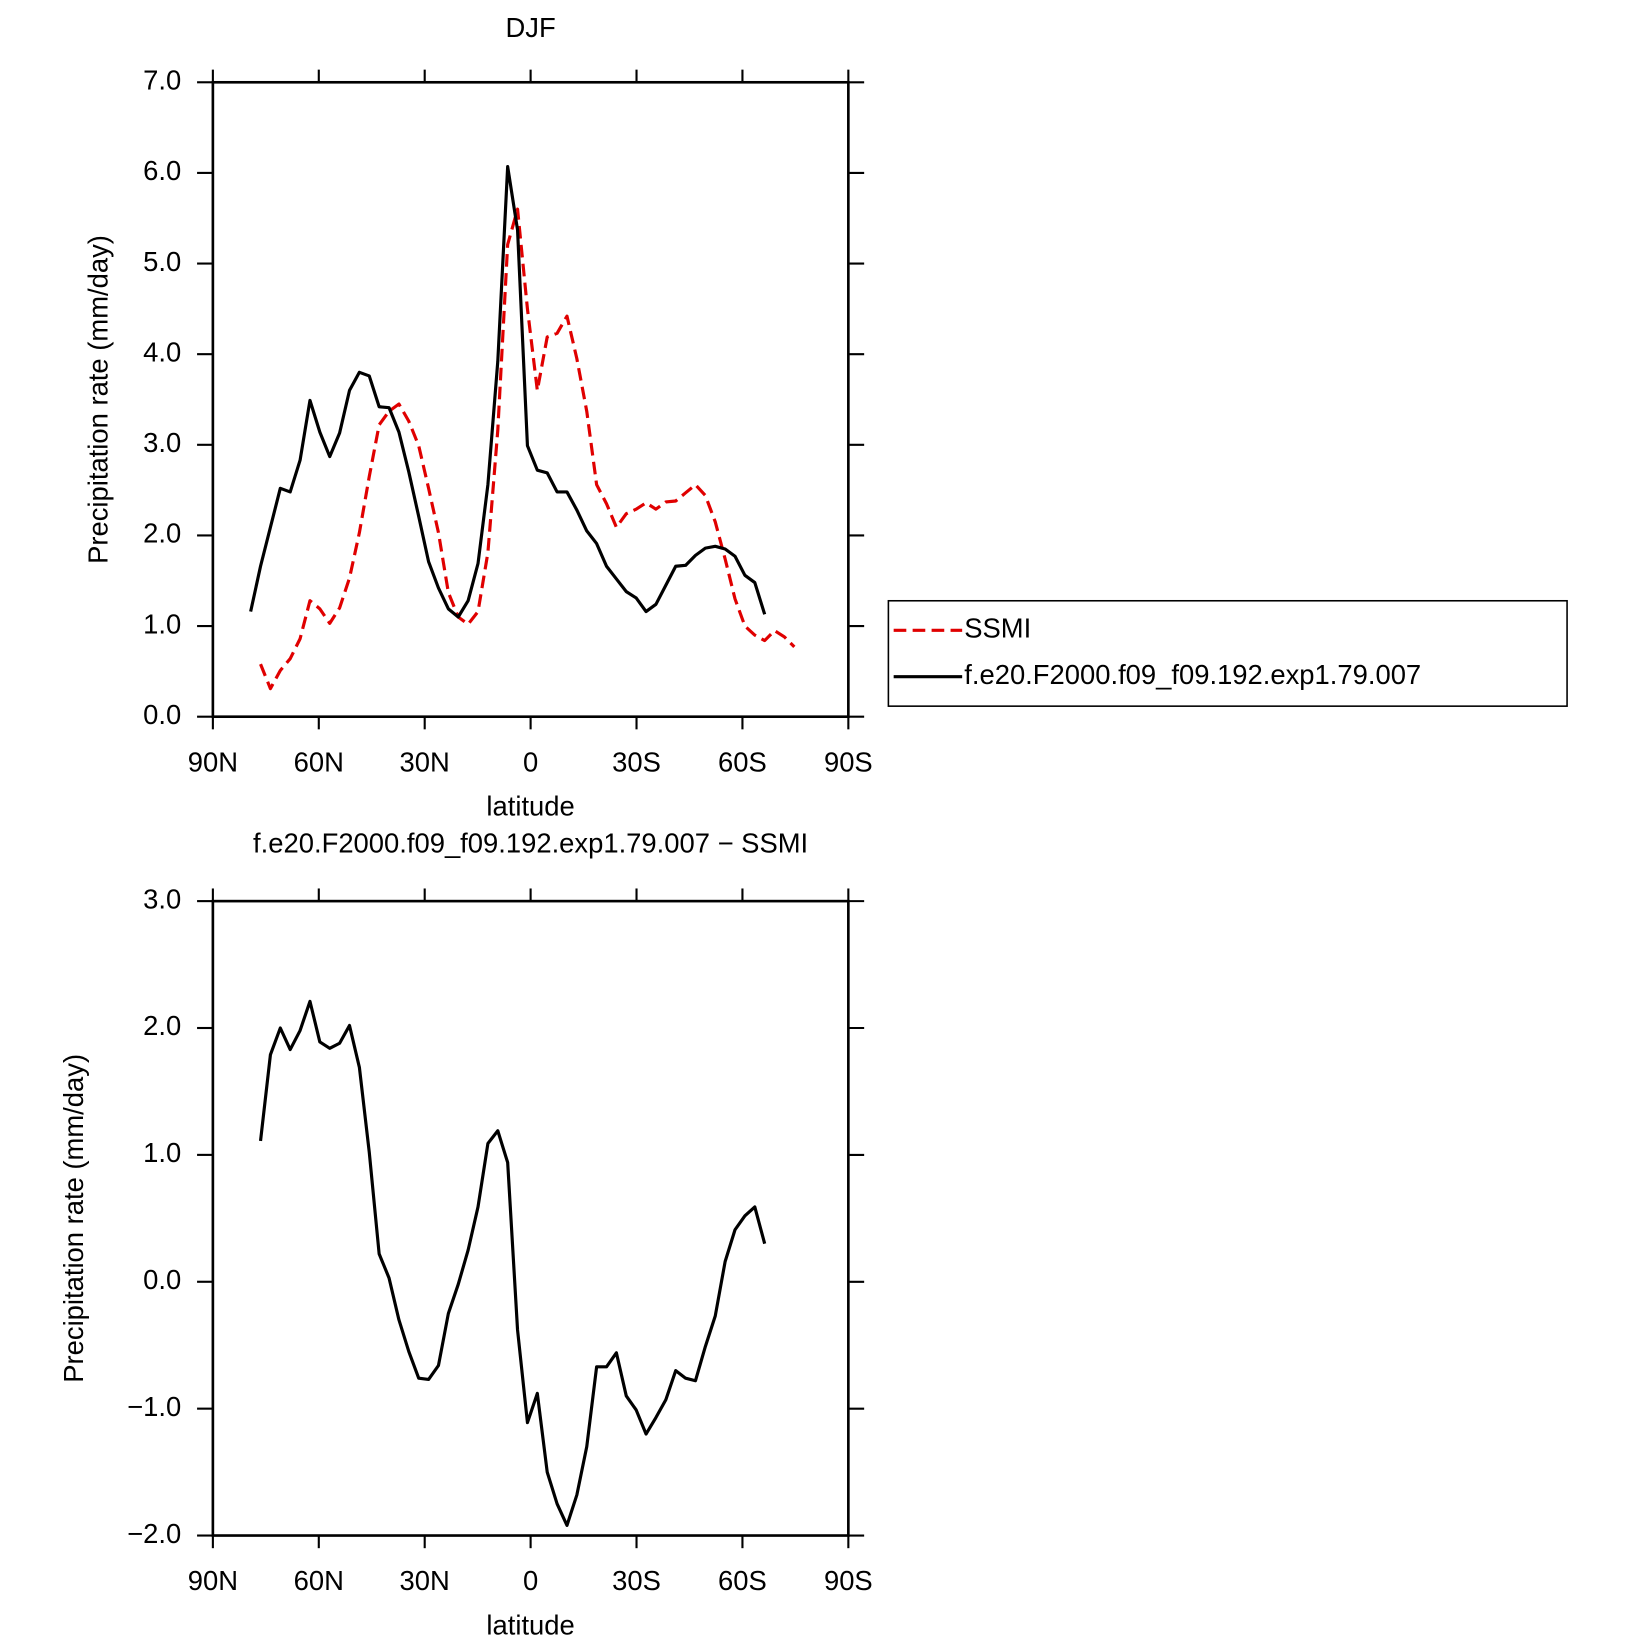  Describe the element at coordinates (154, 1406) in the screenshot. I see `y-tick-label: −1.0` at that location.